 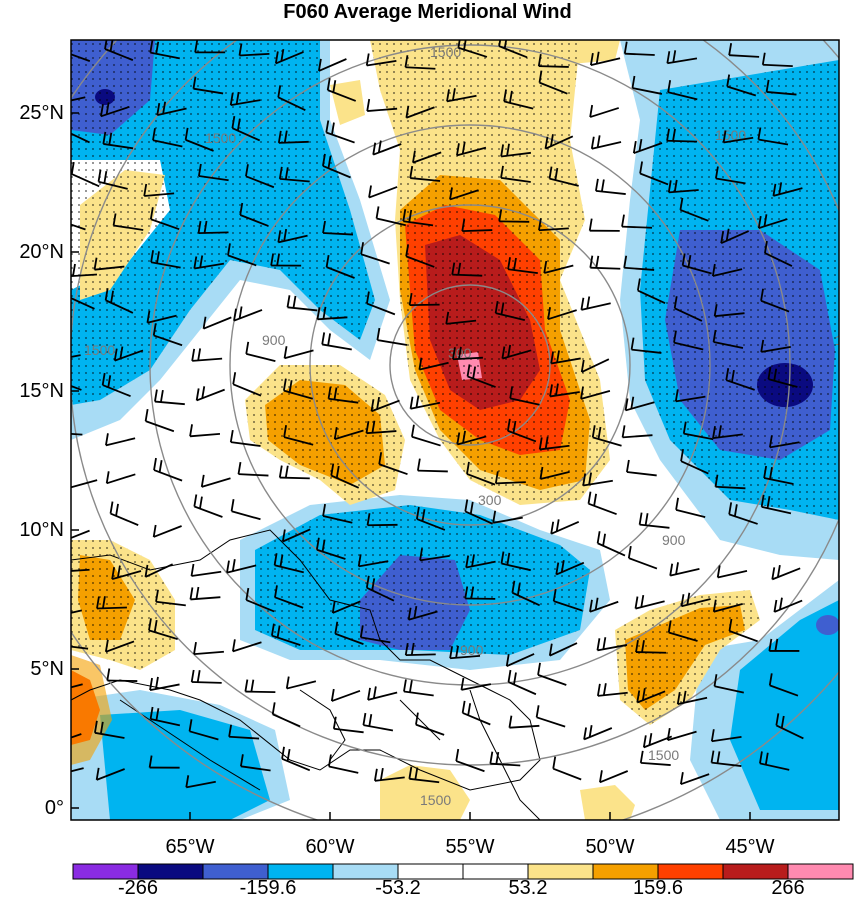 I want to click on lon-label-45w: 45°W, so click(x=750, y=847).